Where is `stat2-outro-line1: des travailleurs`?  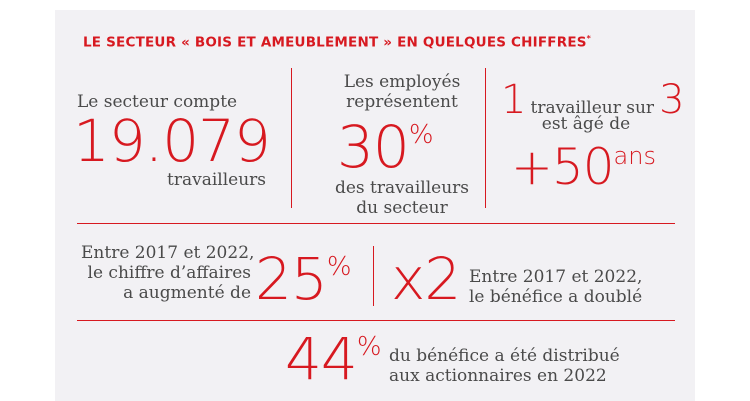
stat2-outro-line1: des travailleurs is located at coordinates (402, 188).